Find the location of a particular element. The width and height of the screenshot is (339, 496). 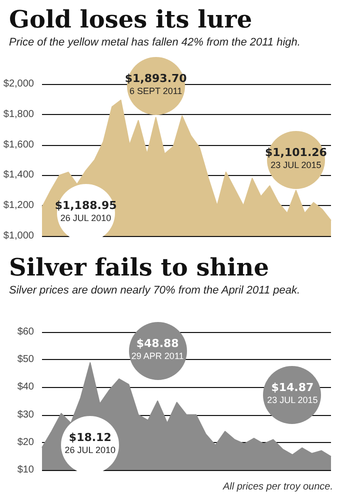

y-tick-label: $30 is located at coordinates (25, 414).